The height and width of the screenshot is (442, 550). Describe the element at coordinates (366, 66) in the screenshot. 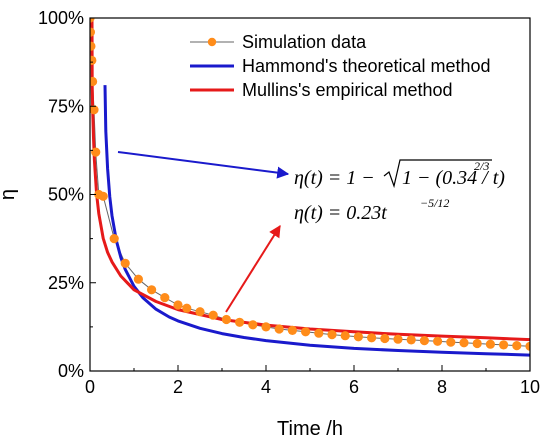

I see `legend-label-hammond: Hammond's theoretical method` at that location.